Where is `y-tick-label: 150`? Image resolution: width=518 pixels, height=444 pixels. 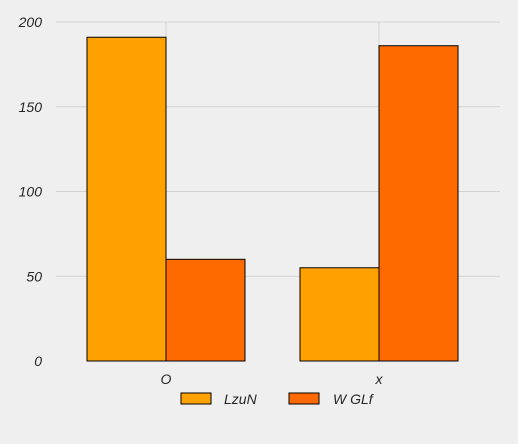
y-tick-label: 150 is located at coordinates (31, 107).